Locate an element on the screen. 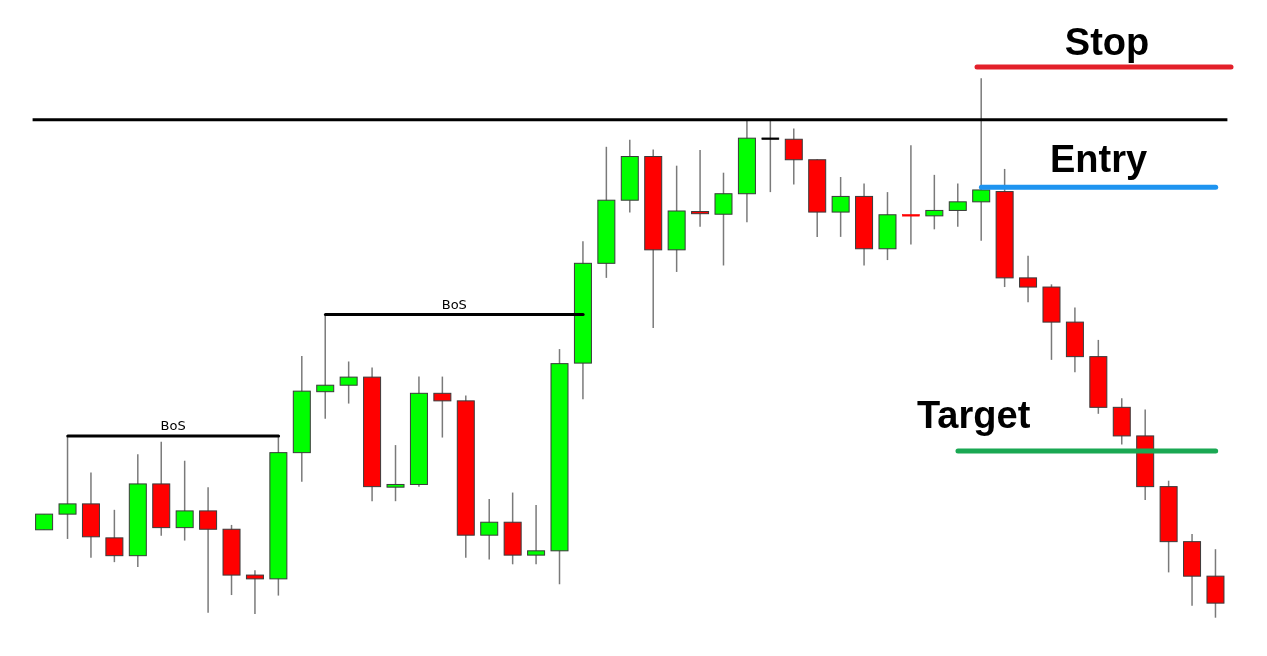  series-label: Target is located at coordinates (973, 415).